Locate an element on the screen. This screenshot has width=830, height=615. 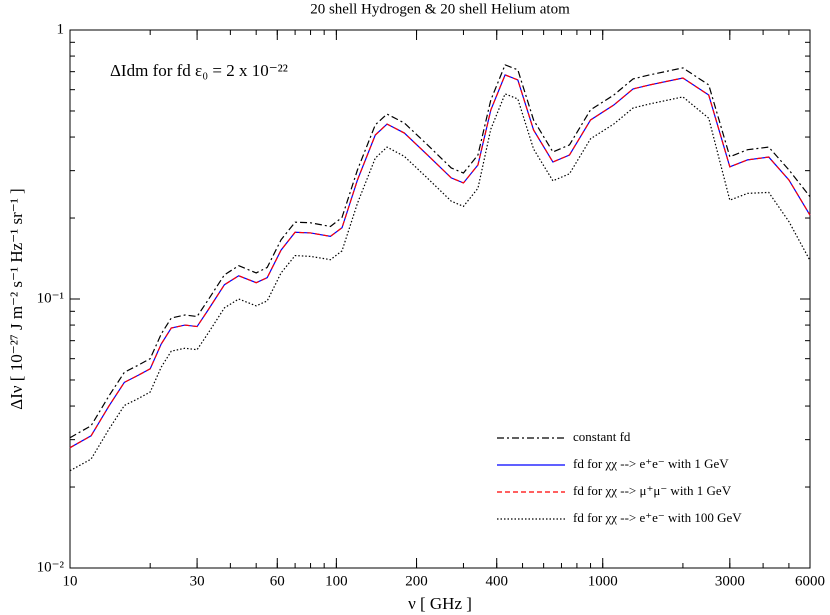
chart-title: 20 shell Hydrogen & 20 shell Helium atom is located at coordinates (440, 9).